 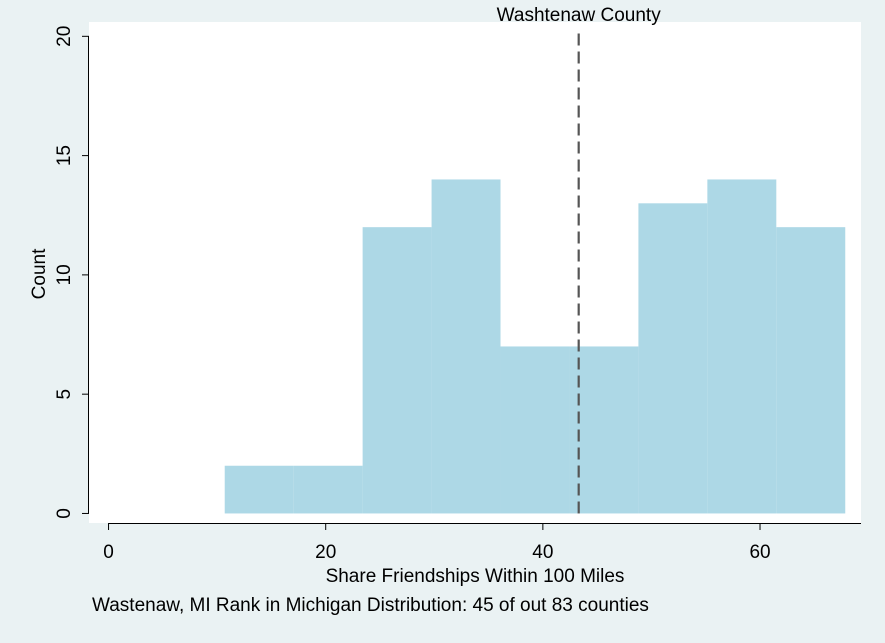 I want to click on y-tick-label: 5, so click(x=64, y=394).